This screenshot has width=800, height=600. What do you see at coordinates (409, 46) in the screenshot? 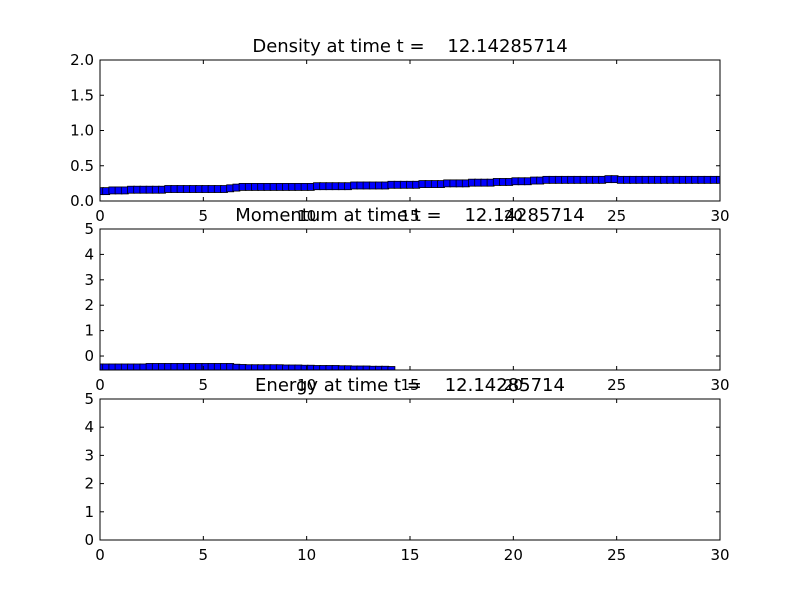
I see `density-title: Density at time t = 12.14285714` at bounding box center [409, 46].